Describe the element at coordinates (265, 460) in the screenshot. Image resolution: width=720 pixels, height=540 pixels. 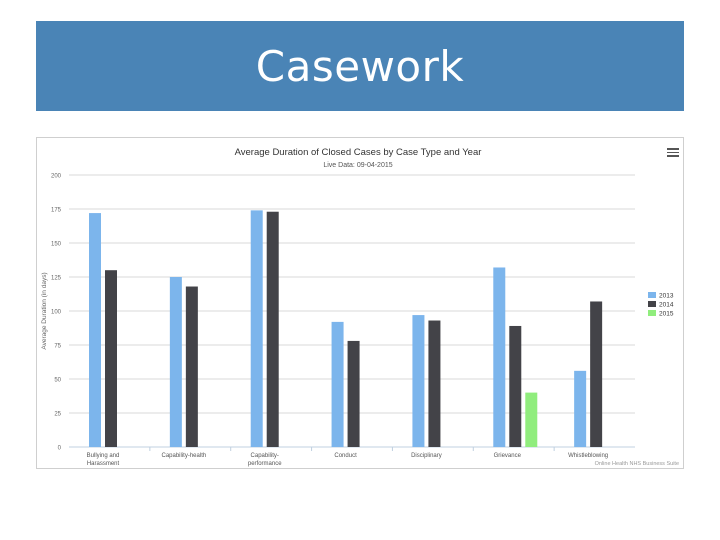
I see `x-tick-label: Capability-performance` at that location.